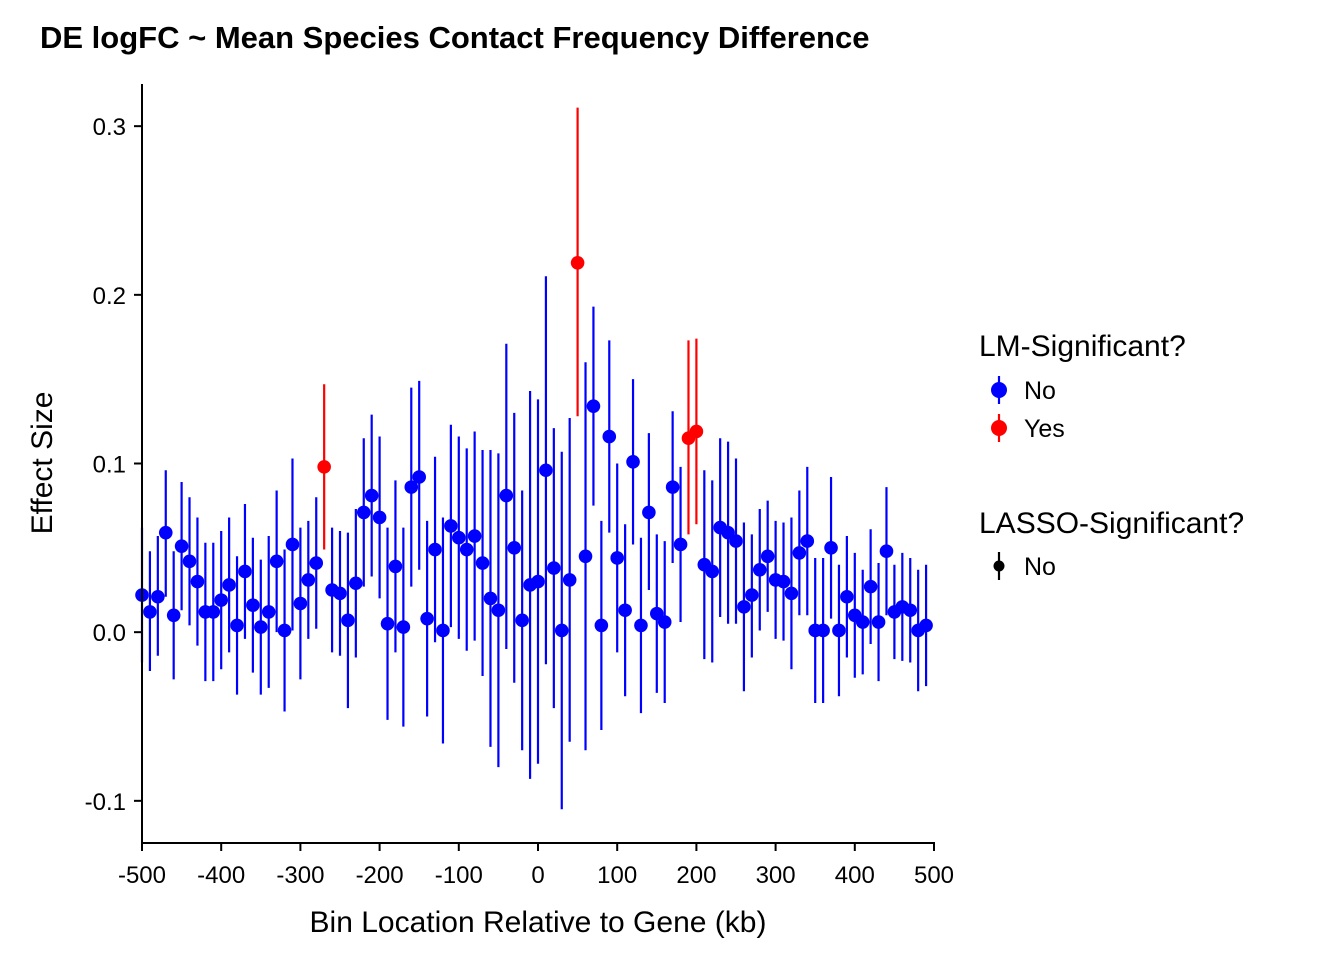 This screenshot has width=1344, height=960. I want to click on legend: LM-Significant? No Yes LASSO-Significant? No, so click(1111, 455).